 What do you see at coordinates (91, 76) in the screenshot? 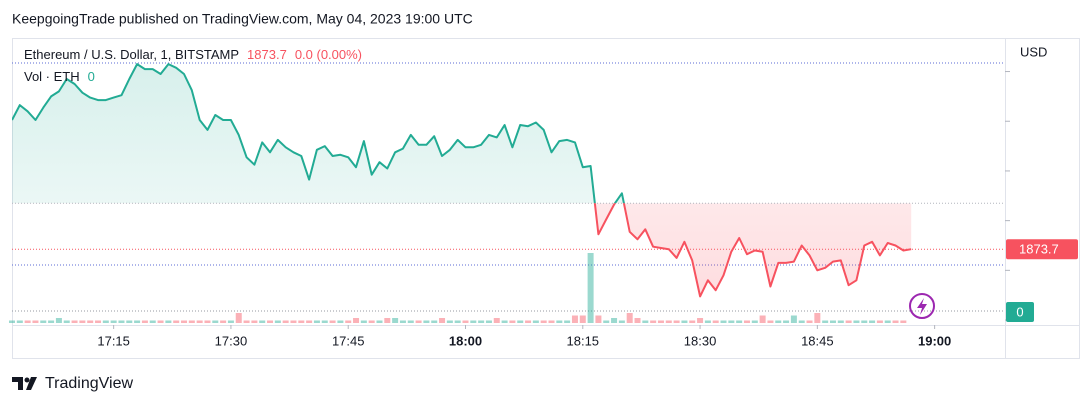
I see `volume-last: 0` at bounding box center [91, 76].